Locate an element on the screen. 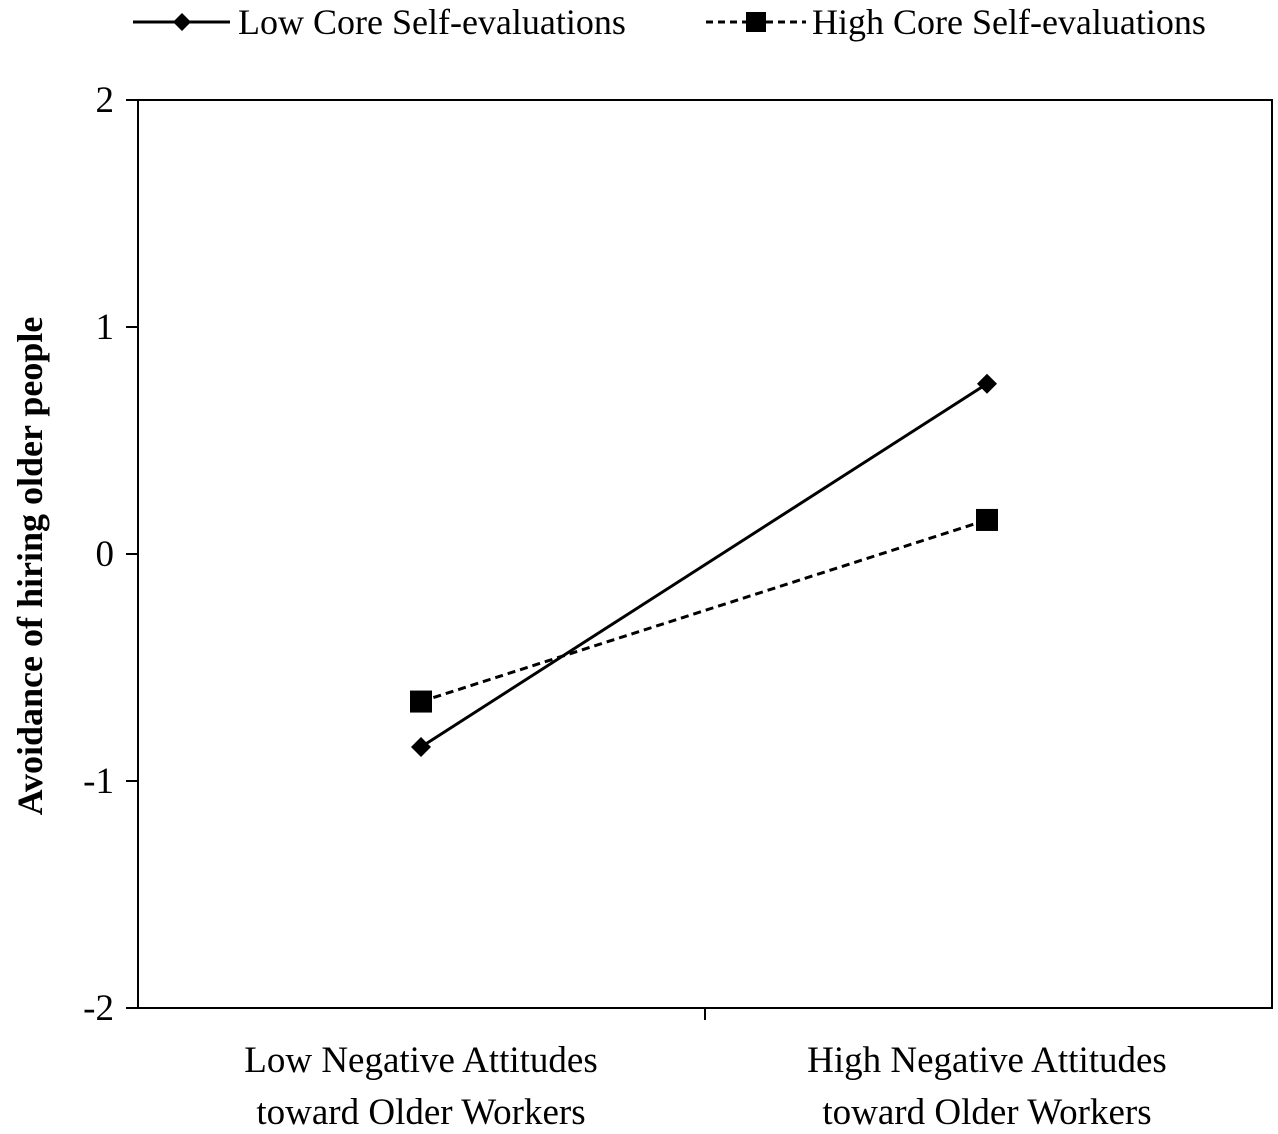 This screenshot has width=1278, height=1134. y-tick-label: 0 is located at coordinates (105, 554).